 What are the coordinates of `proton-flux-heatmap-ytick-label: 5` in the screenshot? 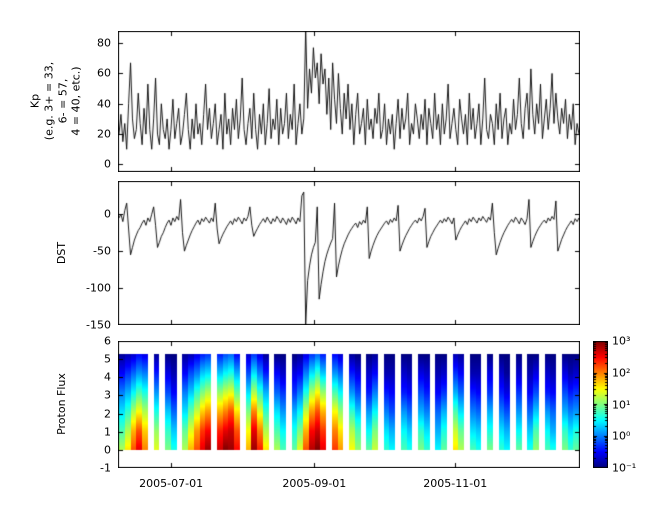 It's located at (107, 359).